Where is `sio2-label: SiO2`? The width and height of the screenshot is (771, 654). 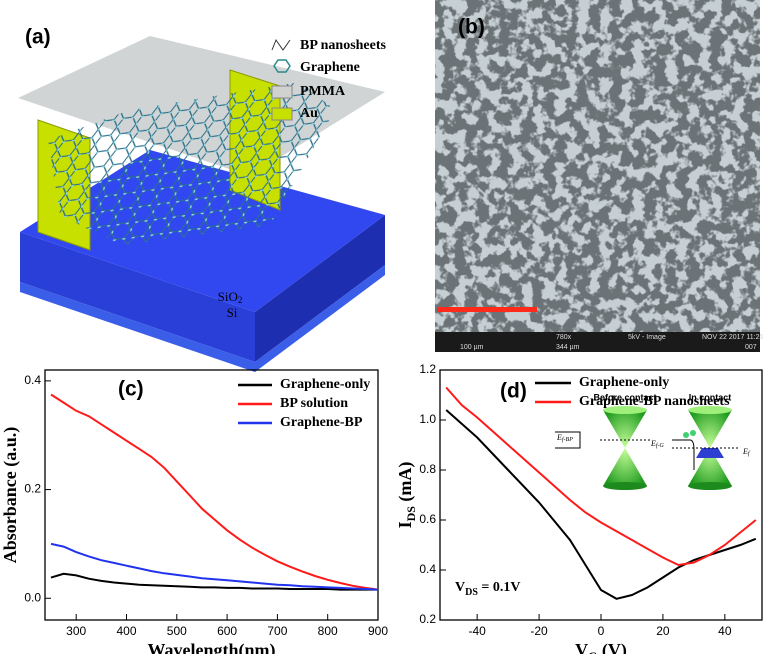 sio2-label: SiO2 is located at coordinates (230, 297).